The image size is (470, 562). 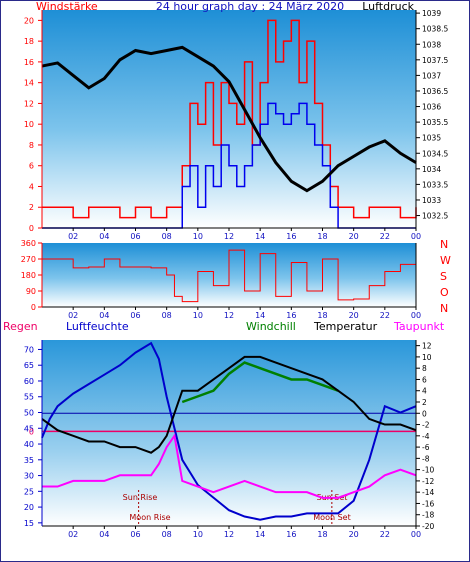 I want to click on wind-y-tick-label: 10, so click(x=29, y=124).